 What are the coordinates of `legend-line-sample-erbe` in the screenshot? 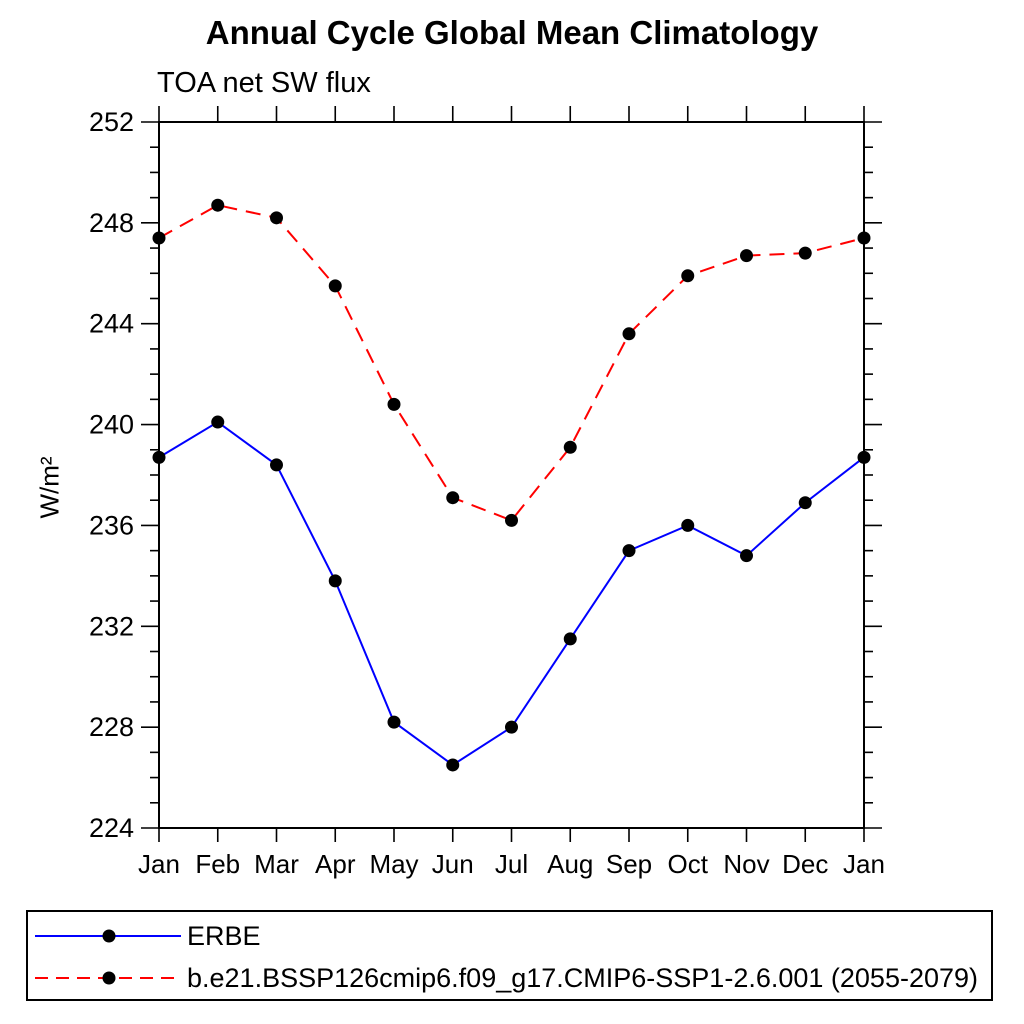 It's located at (108, 936).